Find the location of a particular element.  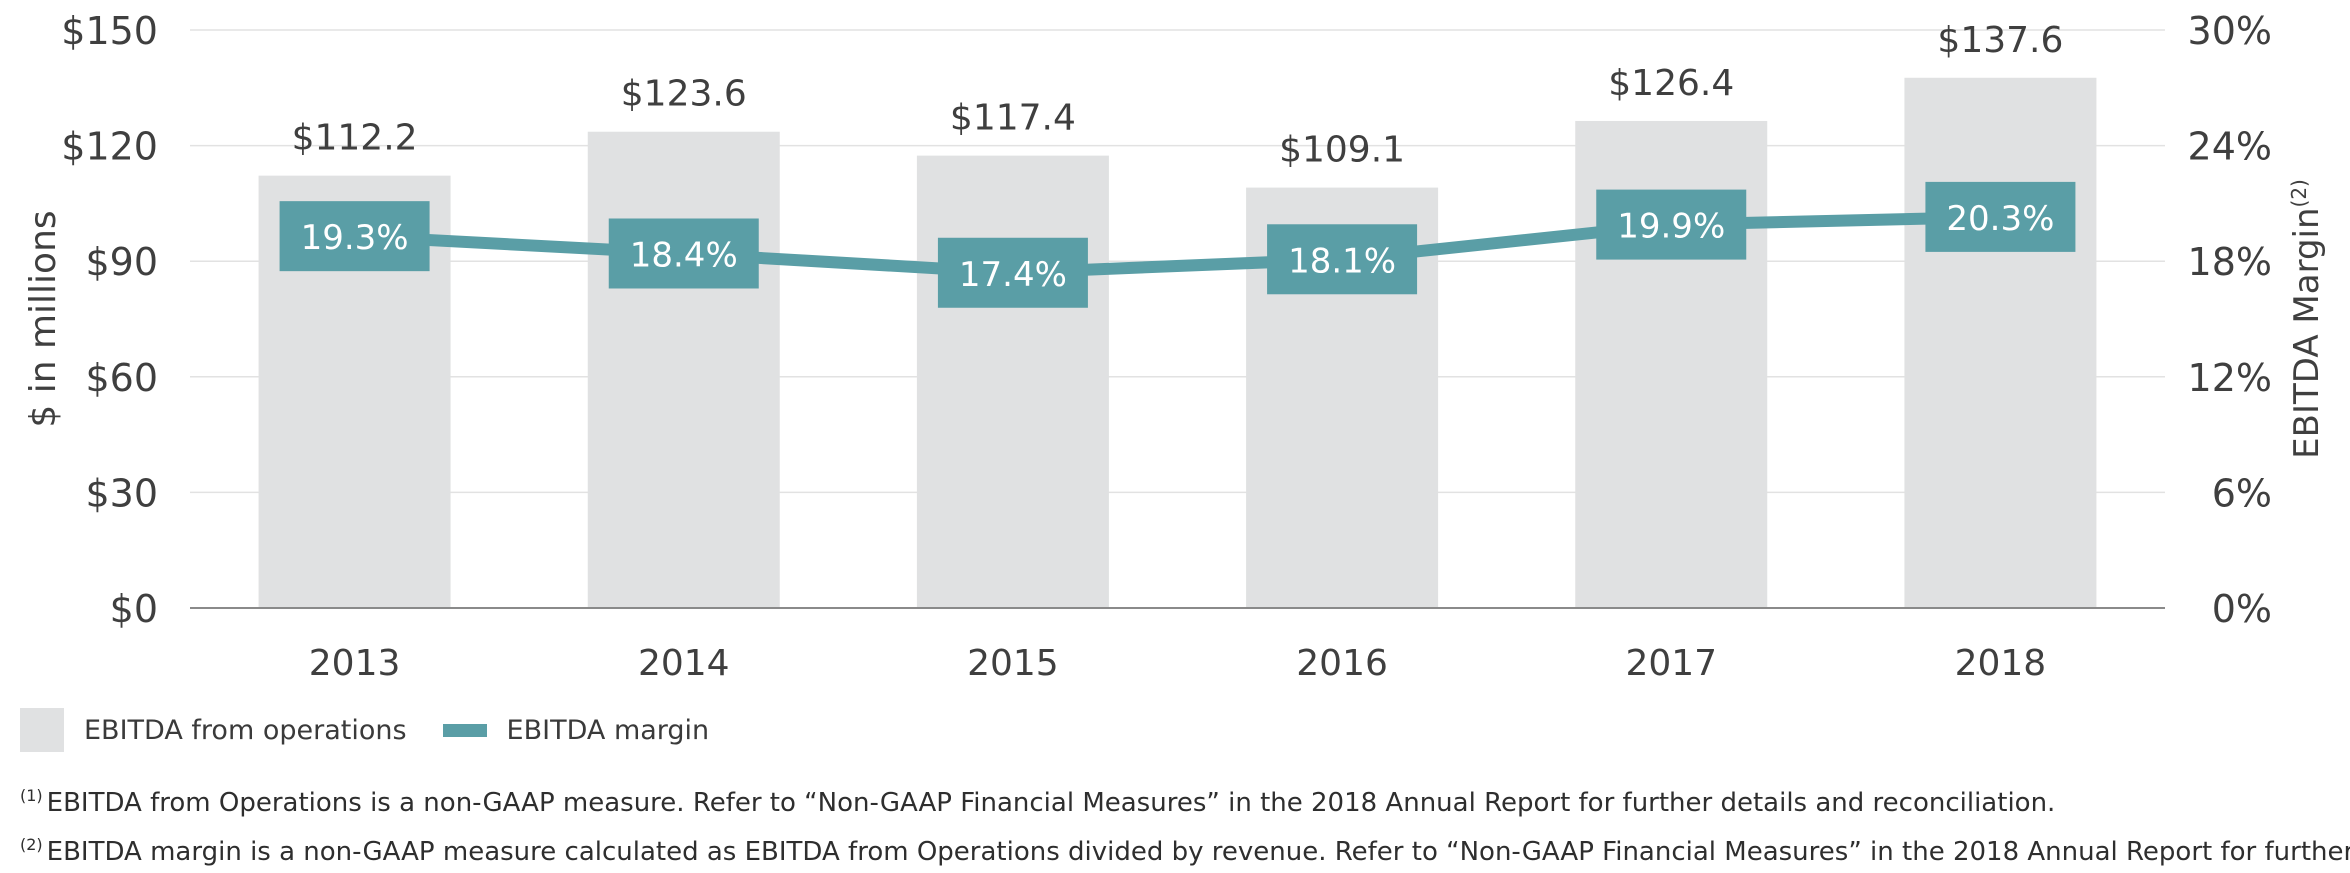

y2-tick-label: 0% is located at coordinates (2242, 609).